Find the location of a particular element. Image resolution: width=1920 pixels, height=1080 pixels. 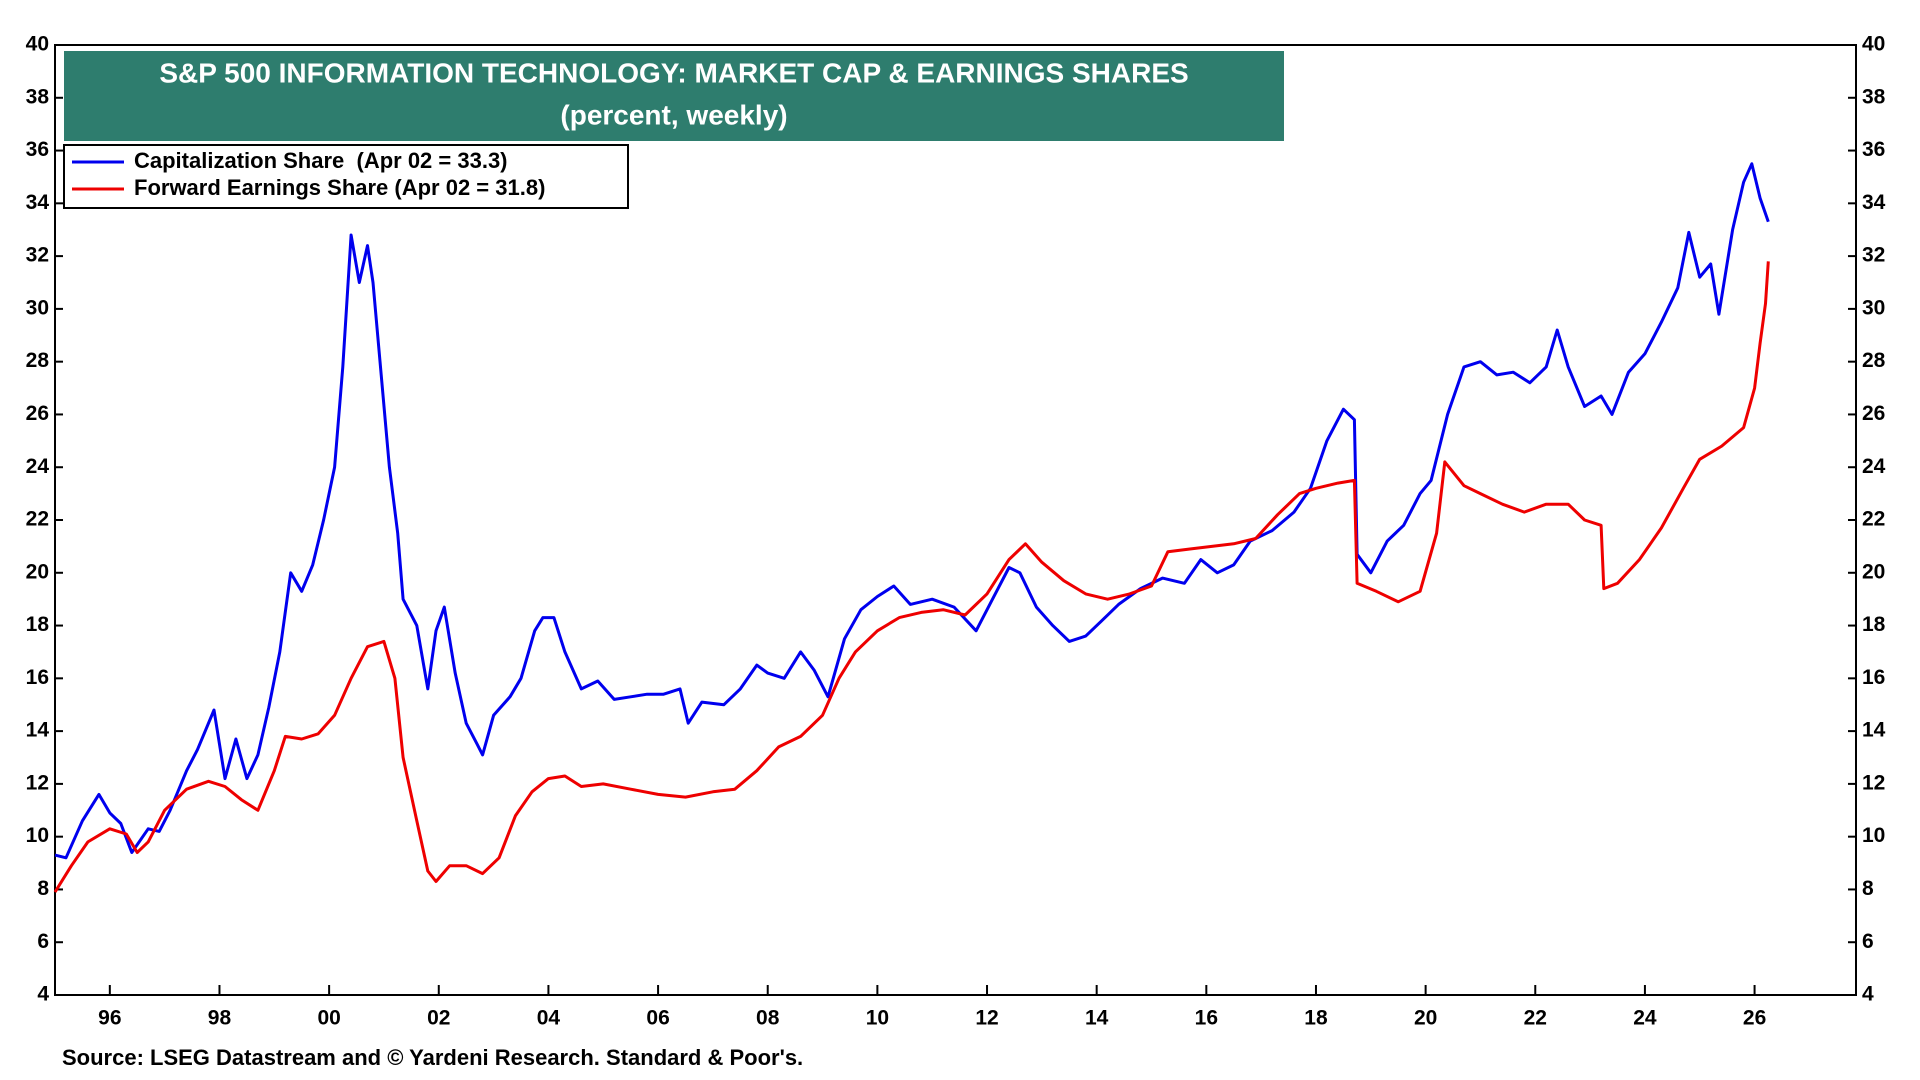

x-tick-label: 96 is located at coordinates (109, 1018).